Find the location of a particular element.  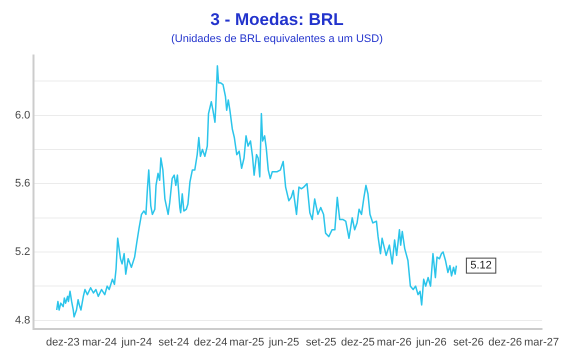

x-tick-label: dez-25 is located at coordinates (358, 342).